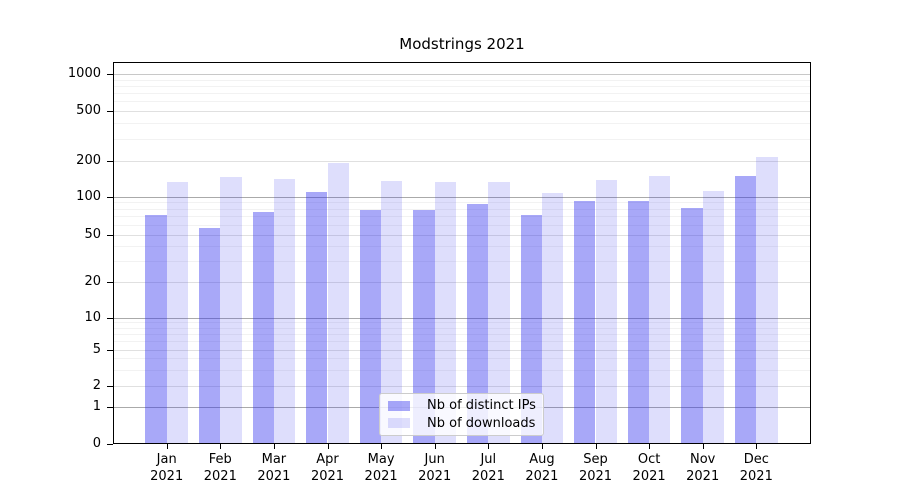 The height and width of the screenshot is (500, 900). I want to click on x-tick-label-oct: Oct 2021, so click(649, 468).